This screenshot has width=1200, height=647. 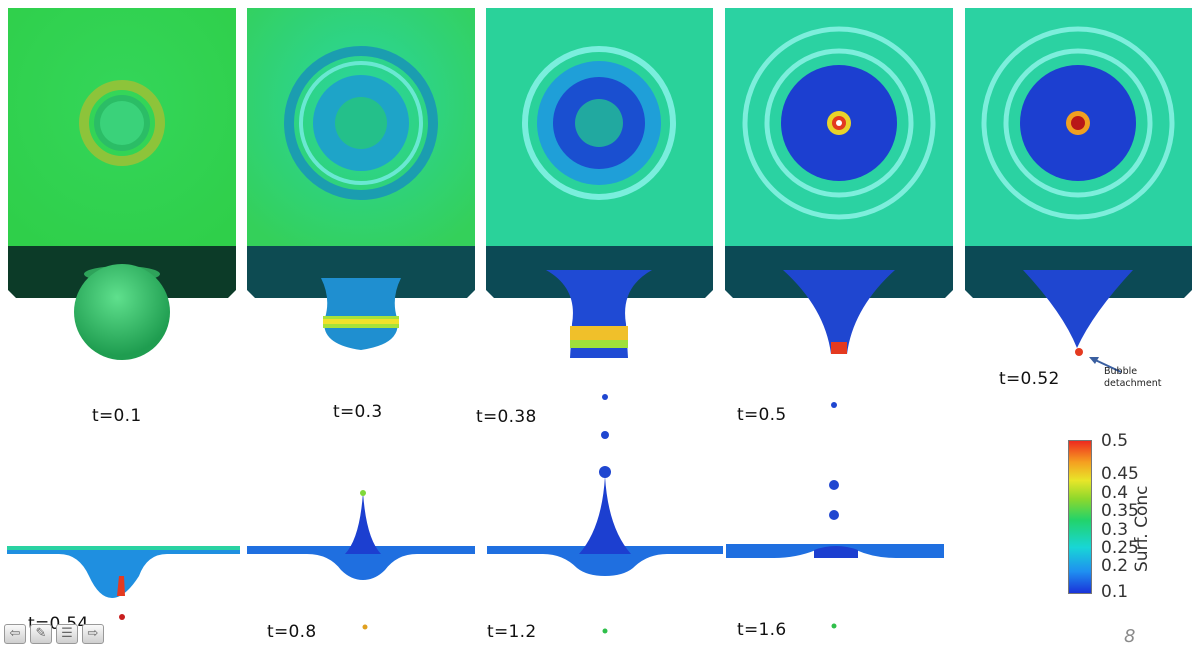 I want to click on panel-t01, so click(x=122, y=184).